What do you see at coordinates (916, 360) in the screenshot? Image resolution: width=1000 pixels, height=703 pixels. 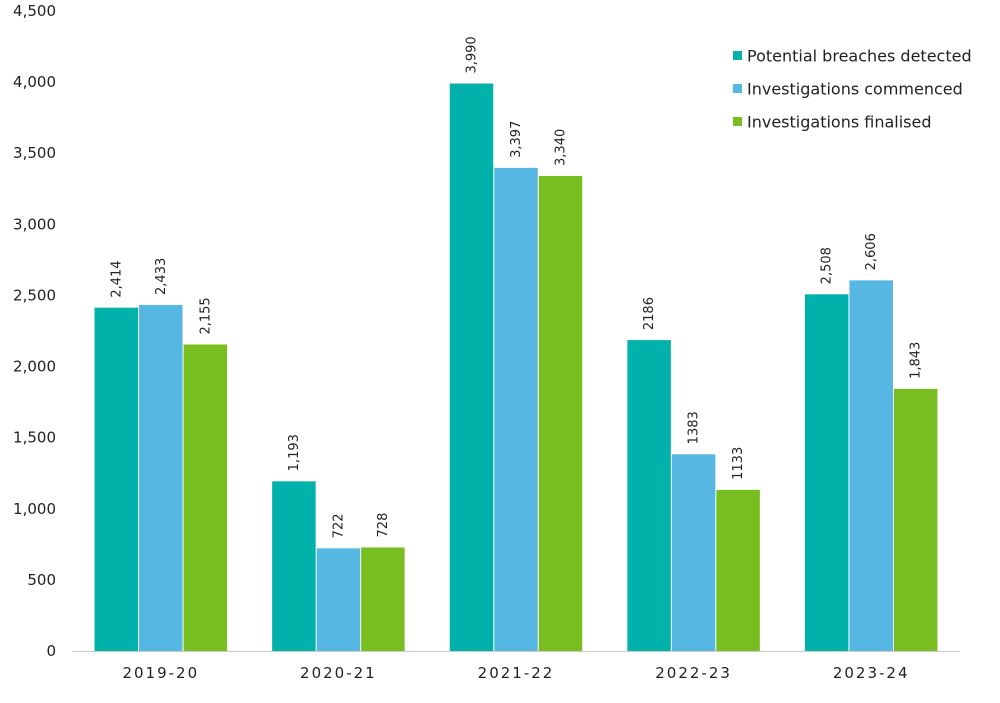 I see `data-label: 1,843` at bounding box center [916, 360].